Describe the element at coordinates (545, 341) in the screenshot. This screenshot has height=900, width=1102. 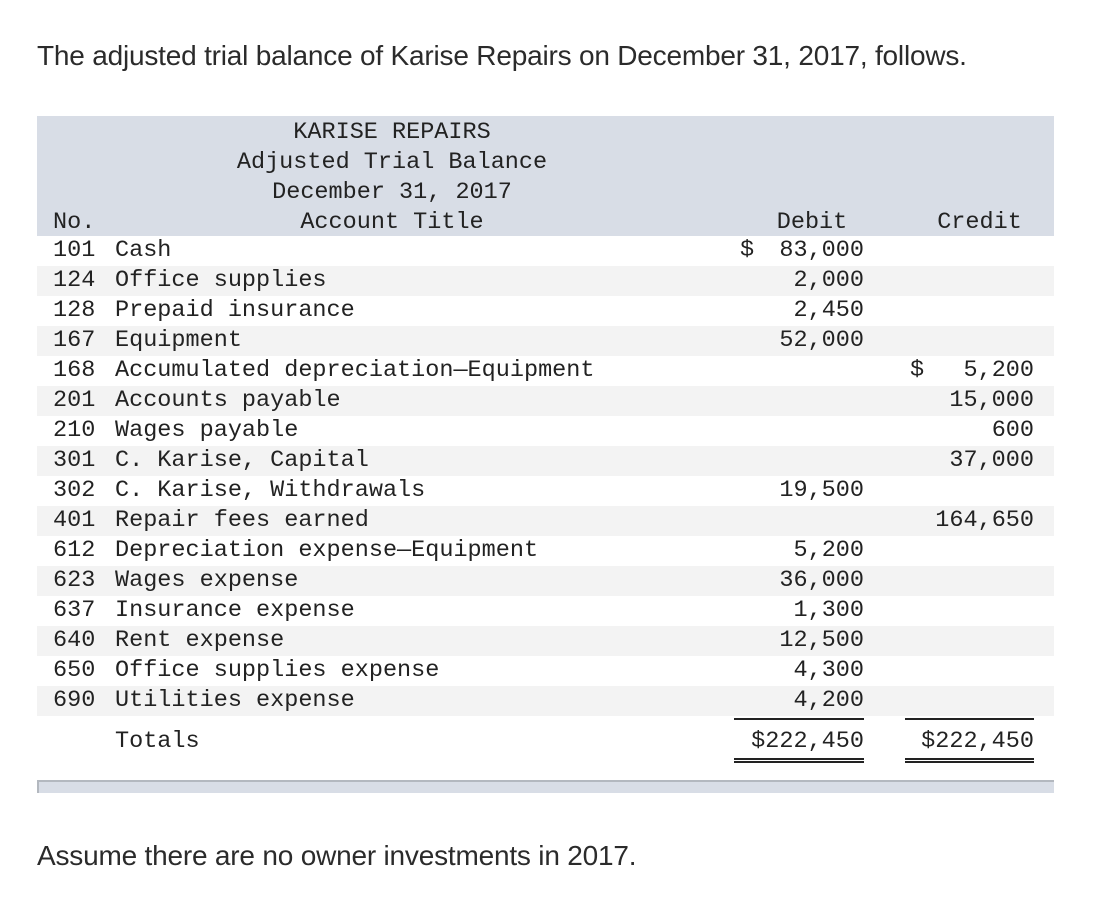
I see `table-row: 167 Equipment 52,000` at that location.